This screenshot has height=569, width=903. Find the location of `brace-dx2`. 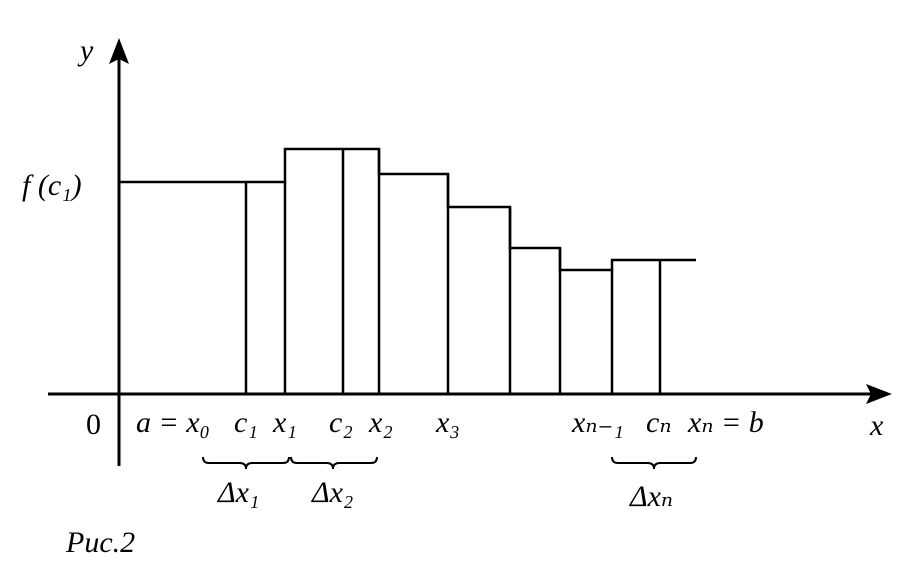

brace-dx2 is located at coordinates (334, 463).